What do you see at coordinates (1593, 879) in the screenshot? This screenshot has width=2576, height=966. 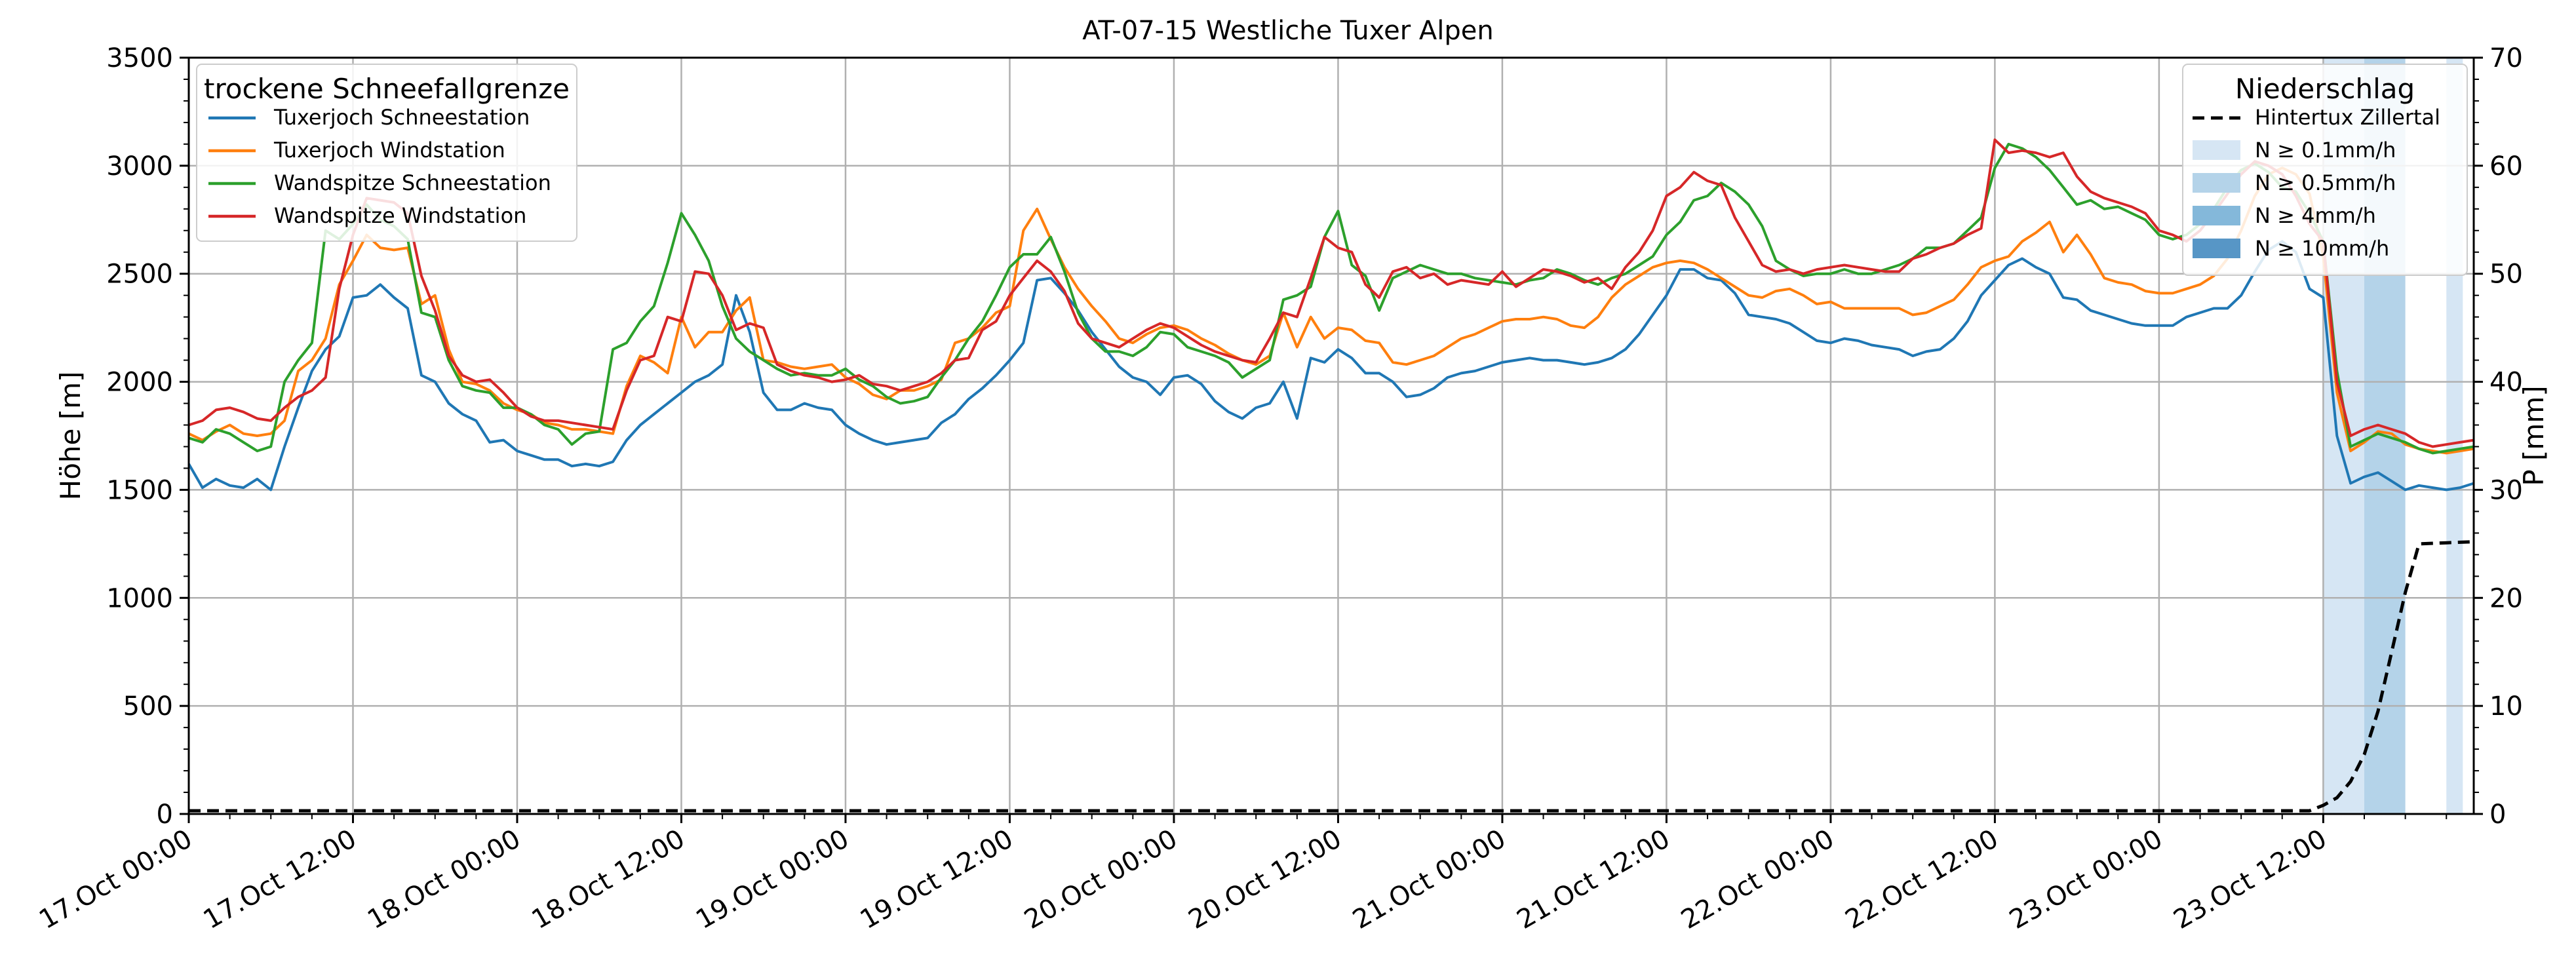 I see `x-tick-label: 21.Oct 12:00` at bounding box center [1593, 879].